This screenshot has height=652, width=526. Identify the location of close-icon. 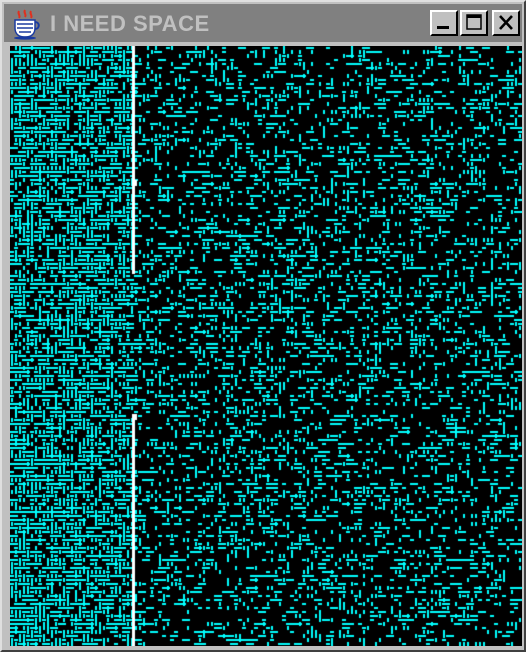
(506, 22).